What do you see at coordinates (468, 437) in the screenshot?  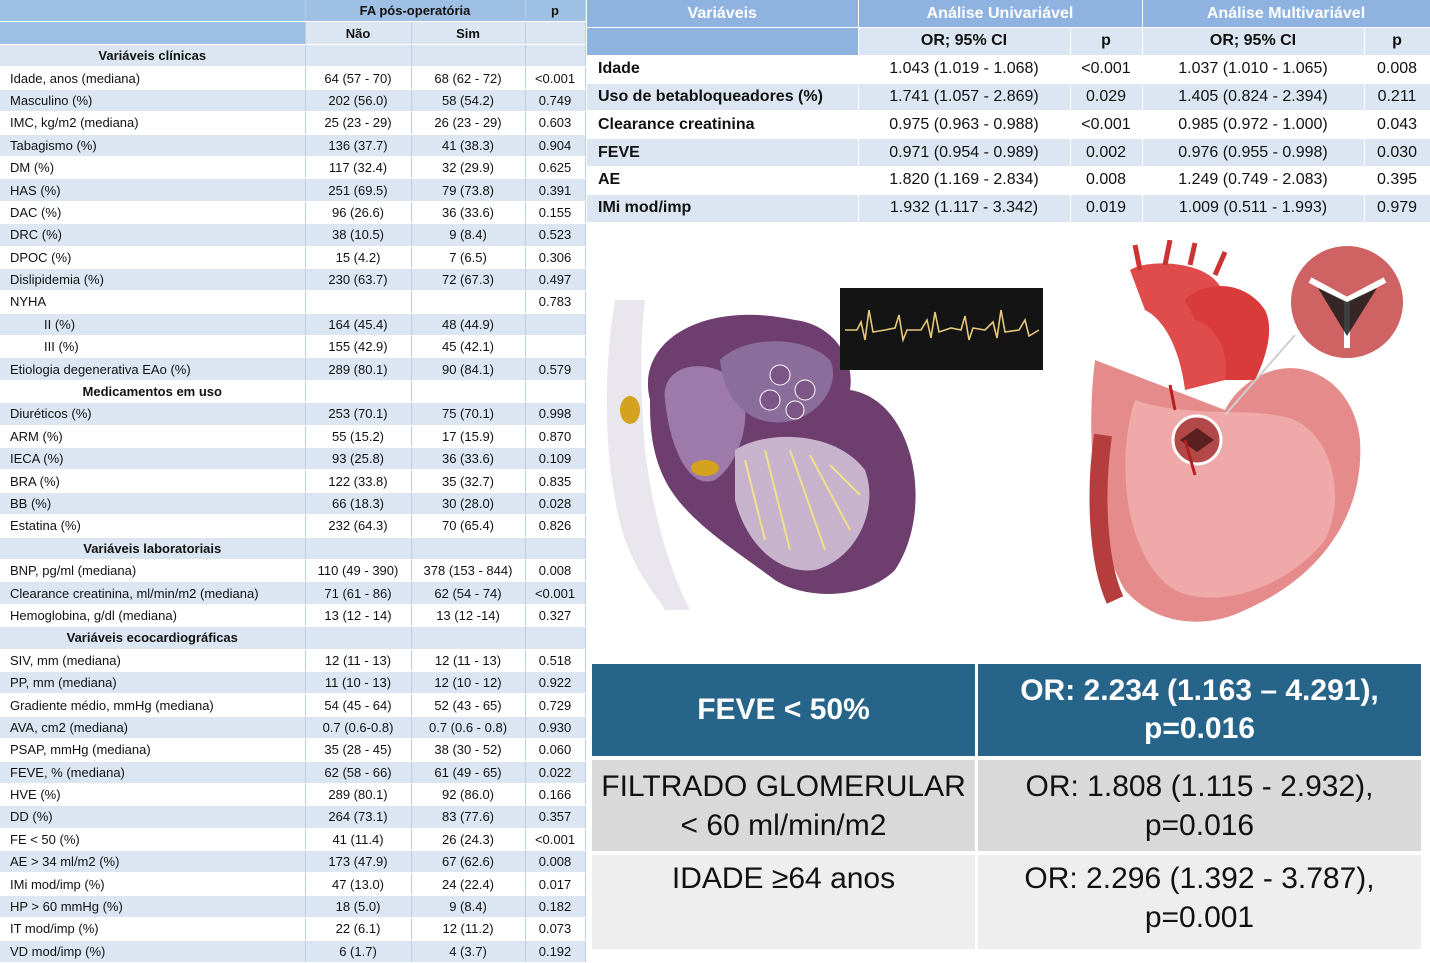 I see `cell-sim: 17 (15.9)` at bounding box center [468, 437].